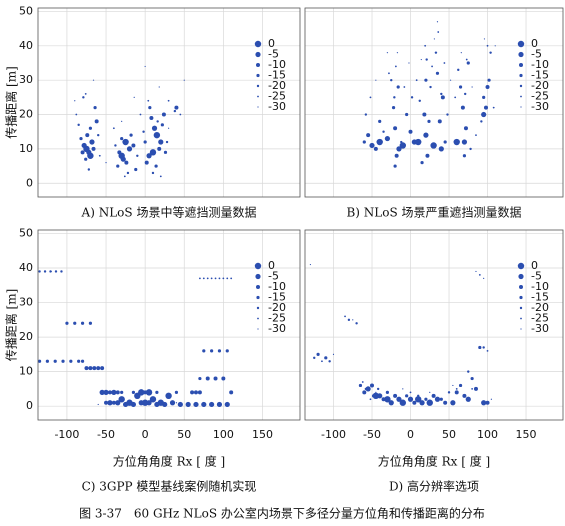  What do you see at coordinates (136, 339) in the screenshot?
I see `points` at bounding box center [136, 339].